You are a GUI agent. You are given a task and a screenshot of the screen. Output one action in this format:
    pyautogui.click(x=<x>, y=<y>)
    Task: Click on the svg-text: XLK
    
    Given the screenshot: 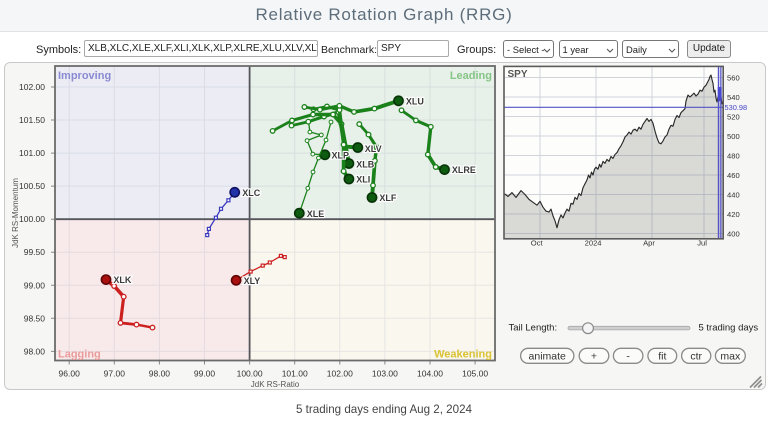 What is the action you would take?
    pyautogui.click(x=122, y=280)
    